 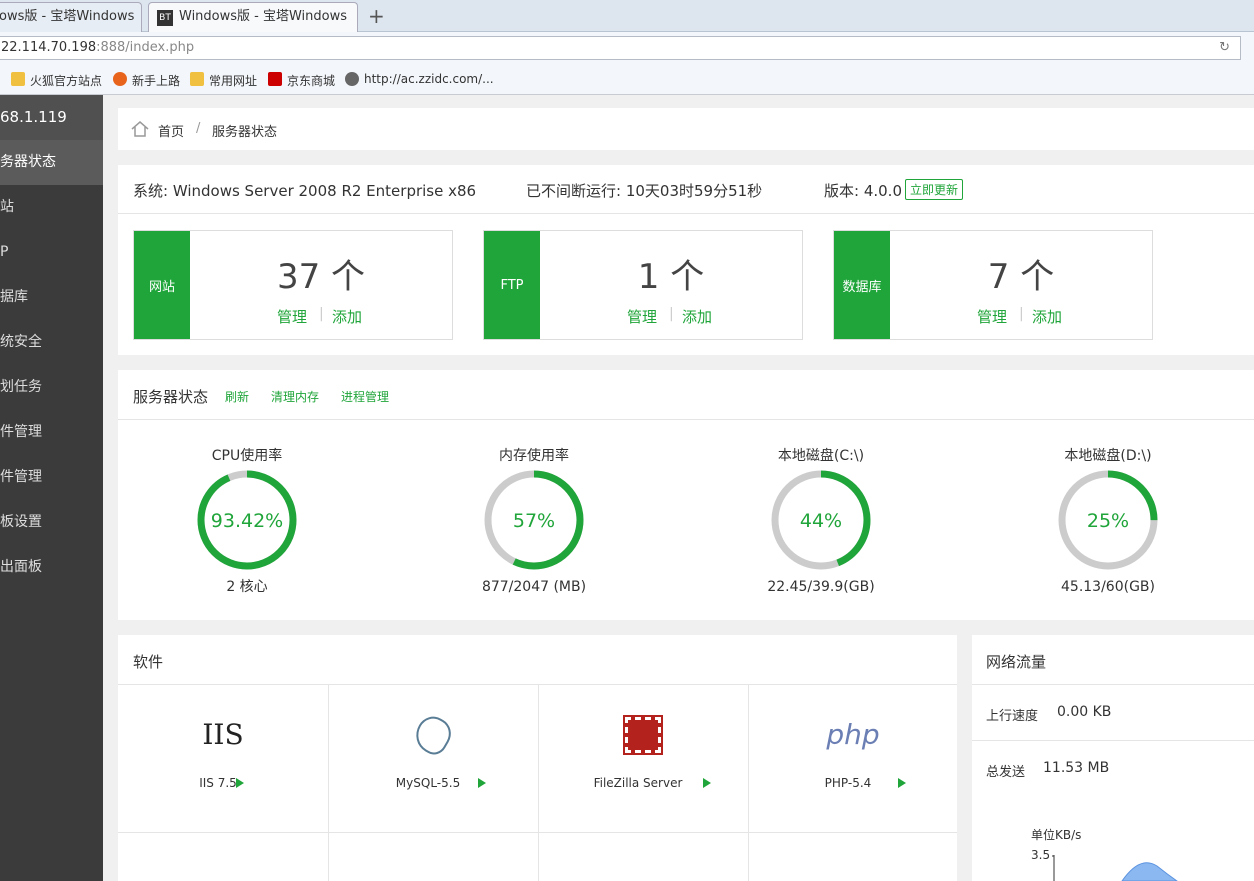 What do you see at coordinates (71, 17) in the screenshot?
I see `tab: ows版 - 宝塔Windows` at bounding box center [71, 17].